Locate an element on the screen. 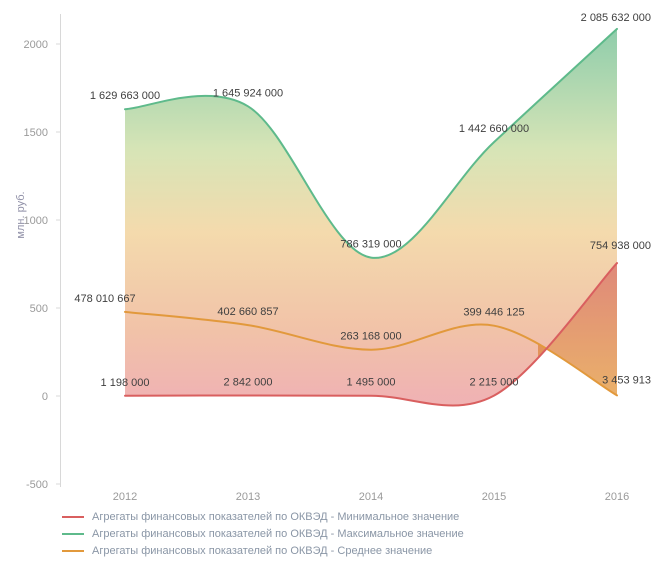 Image resolution: width=657 pixels, height=578 pixels. legend-swatch-avg is located at coordinates (73, 551).